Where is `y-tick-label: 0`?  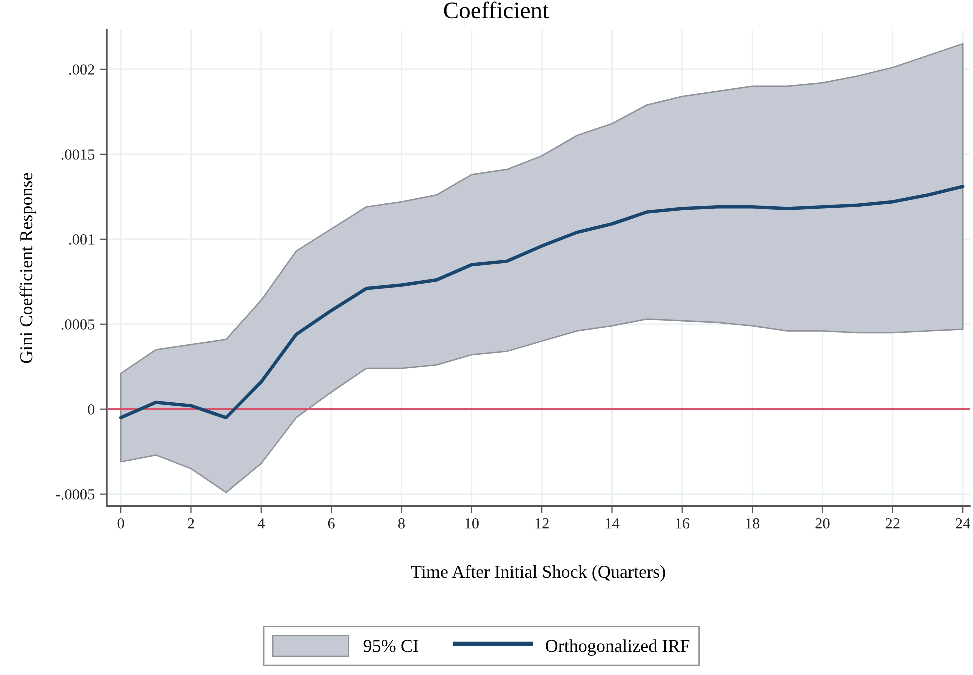
y-tick-label: 0 is located at coordinates (91, 409).